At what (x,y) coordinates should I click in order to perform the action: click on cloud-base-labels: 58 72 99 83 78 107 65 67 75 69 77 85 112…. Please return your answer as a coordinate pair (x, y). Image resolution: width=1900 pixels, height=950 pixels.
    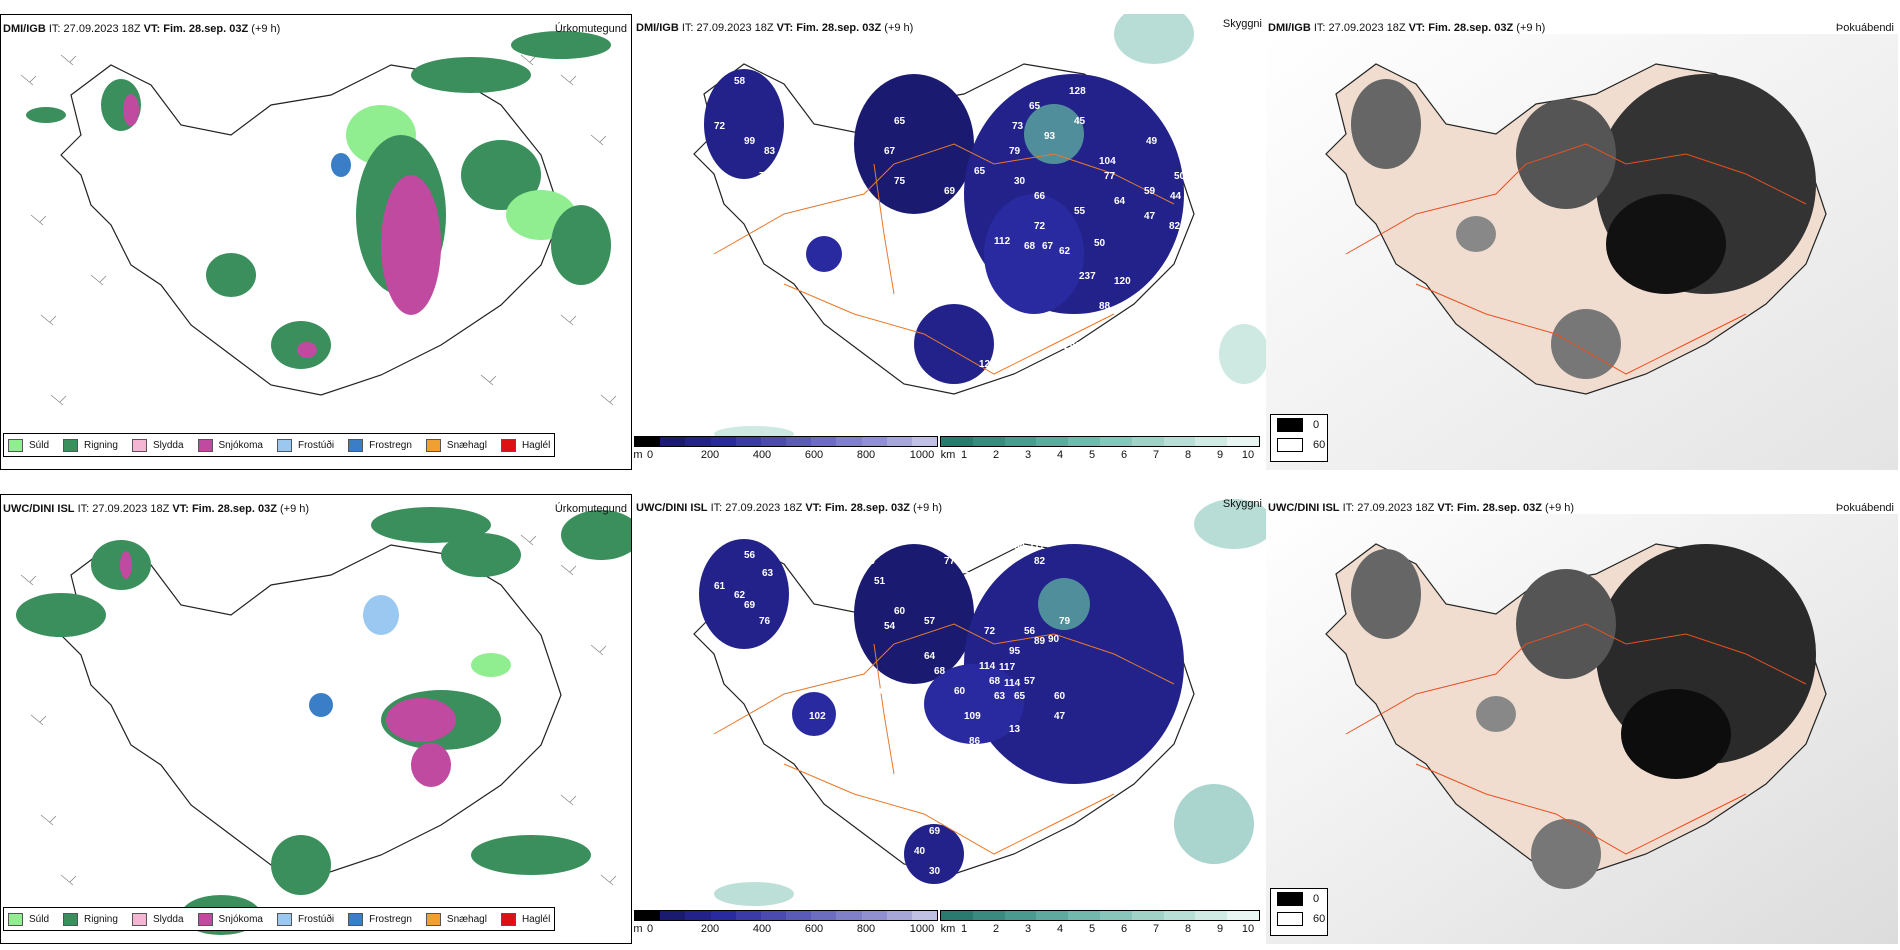
    Looking at the image, I should click on (950, 239).